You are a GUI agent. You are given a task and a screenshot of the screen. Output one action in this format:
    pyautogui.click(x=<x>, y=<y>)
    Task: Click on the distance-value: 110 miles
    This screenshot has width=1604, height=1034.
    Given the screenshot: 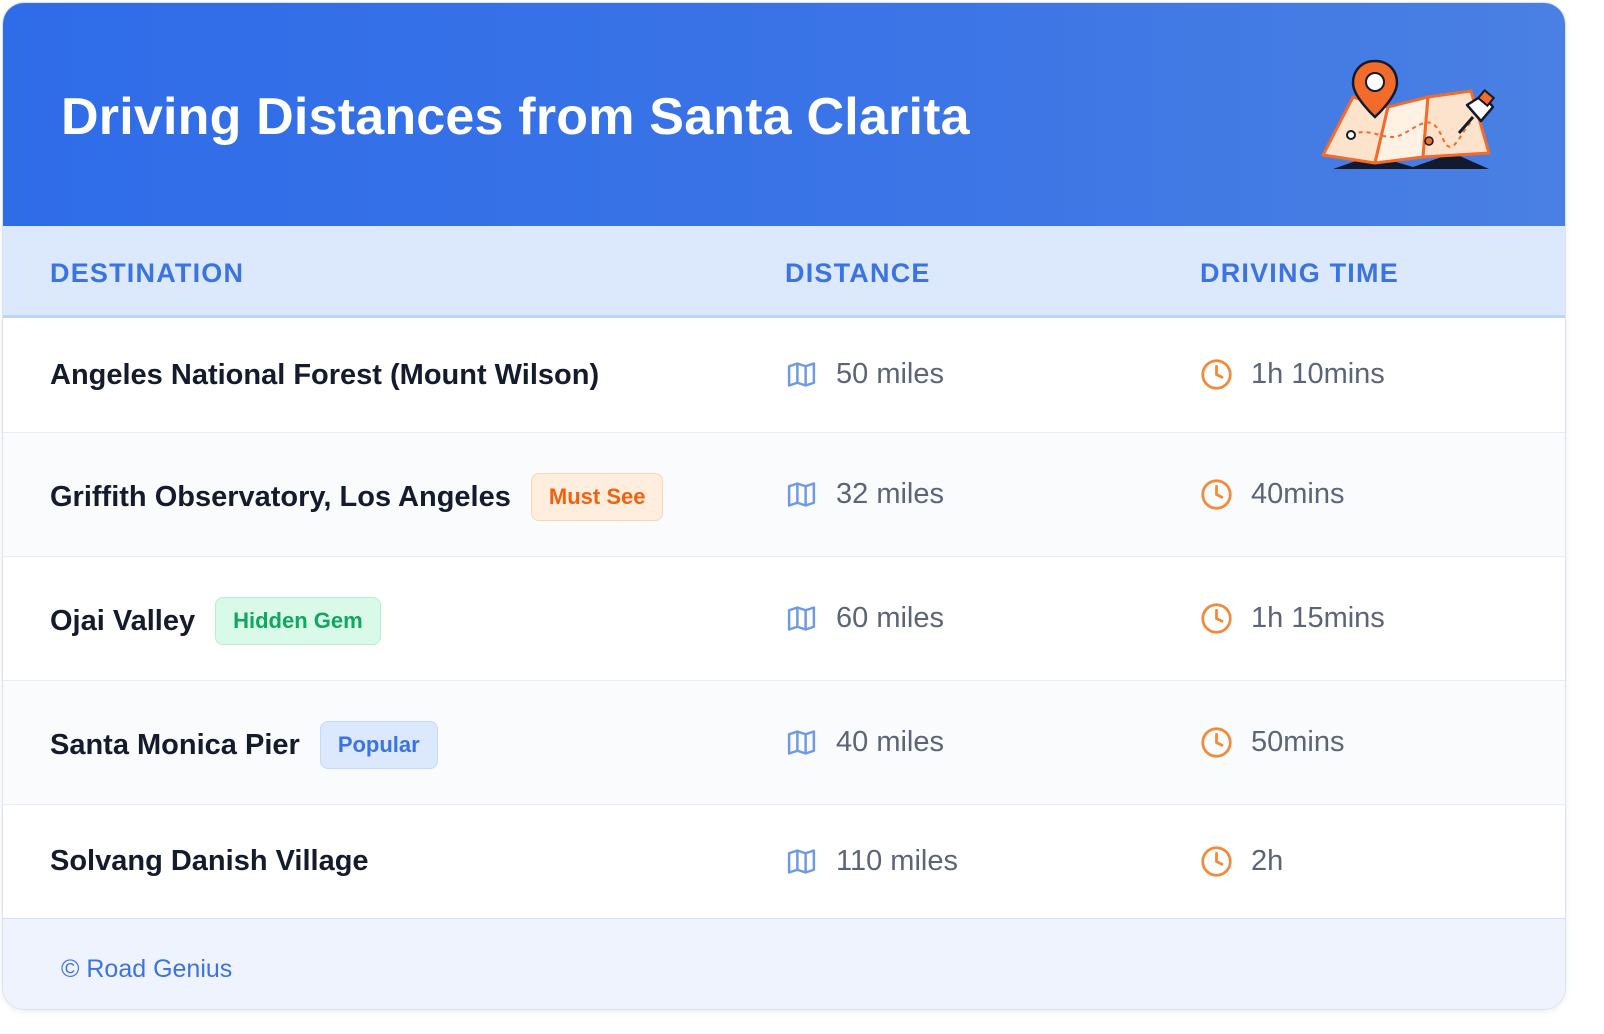 What is the action you would take?
    pyautogui.click(x=897, y=861)
    